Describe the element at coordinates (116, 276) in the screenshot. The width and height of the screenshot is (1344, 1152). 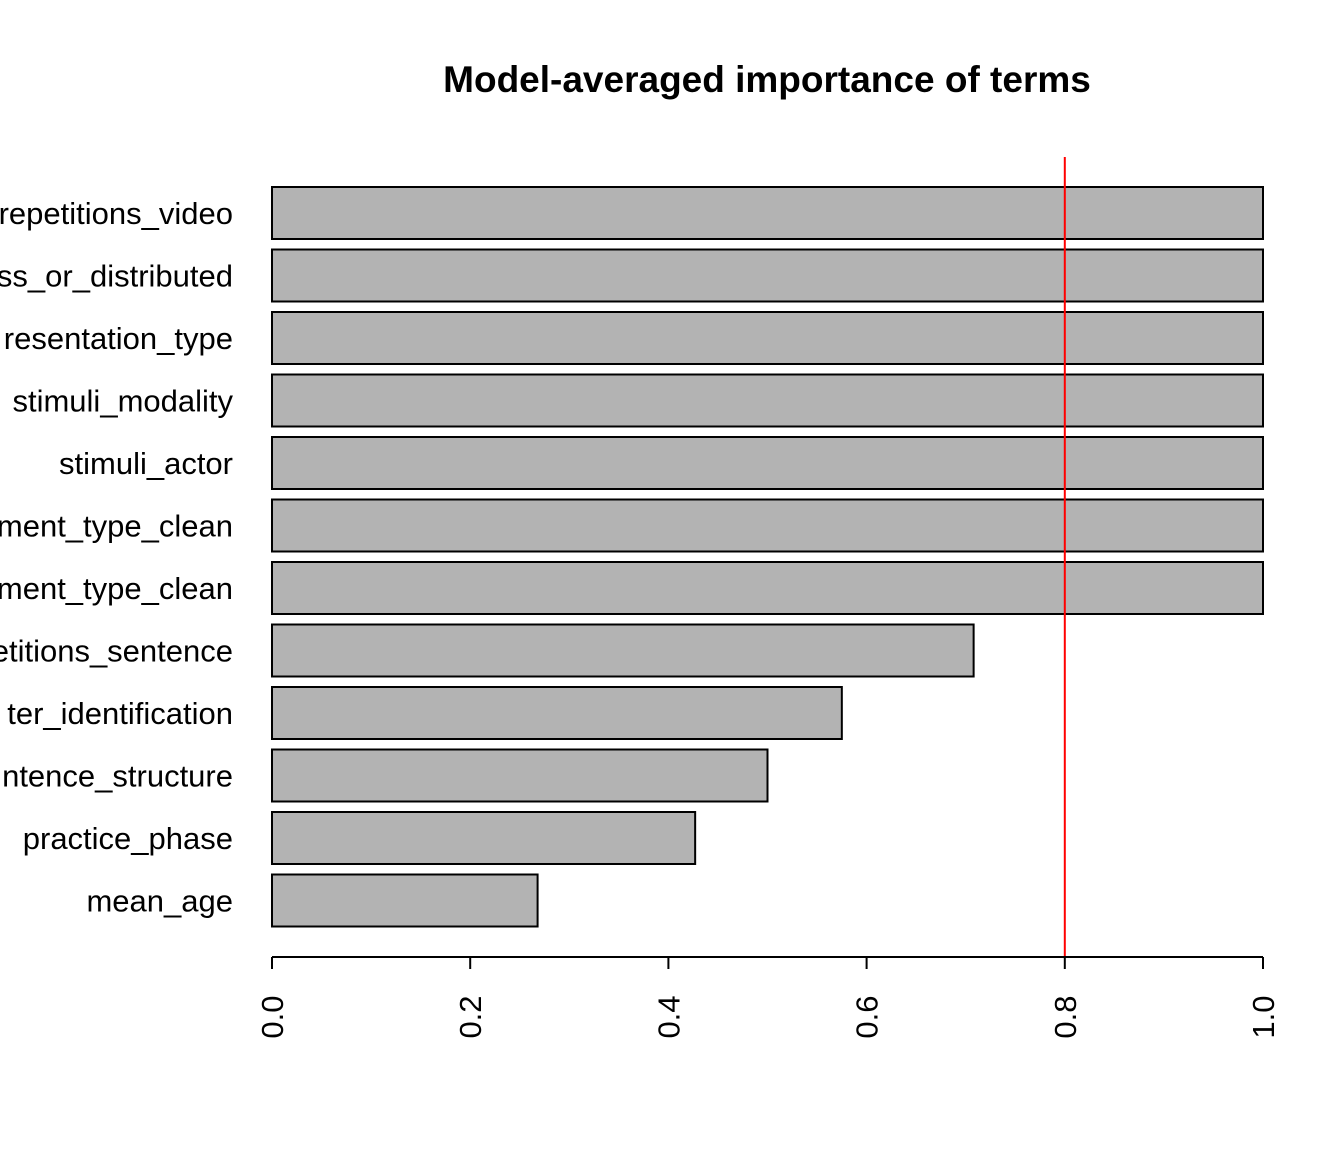
I see `category-label: ss_or_distributed` at that location.